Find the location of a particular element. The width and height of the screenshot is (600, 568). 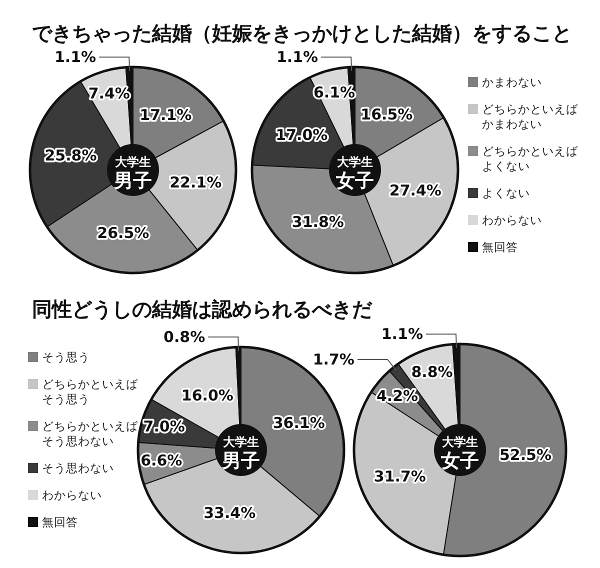

data-label: 17.1% is located at coordinates (166, 115).